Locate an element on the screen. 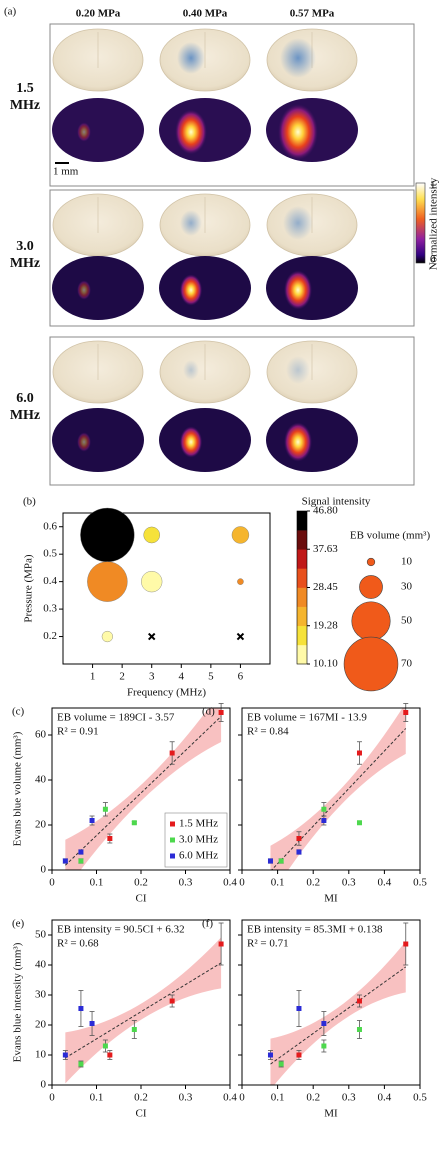 This screenshot has width=441, height=1157. colorbar-tick-label: 10.10 is located at coordinates (325, 664).